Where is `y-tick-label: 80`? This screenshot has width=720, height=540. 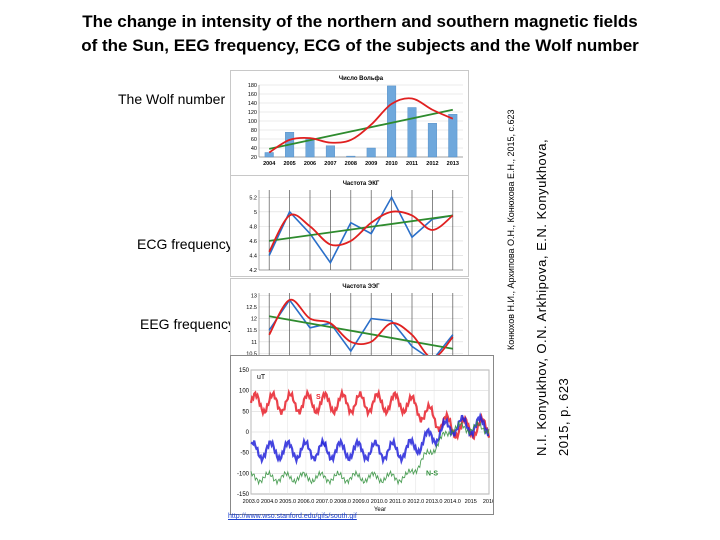
y-tick-label: 80 is located at coordinates (254, 131).